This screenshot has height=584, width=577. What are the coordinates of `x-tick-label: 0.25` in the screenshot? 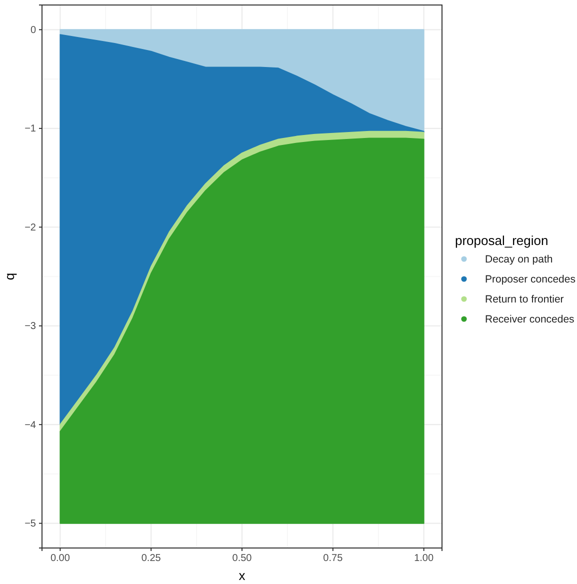 It's located at (151, 558).